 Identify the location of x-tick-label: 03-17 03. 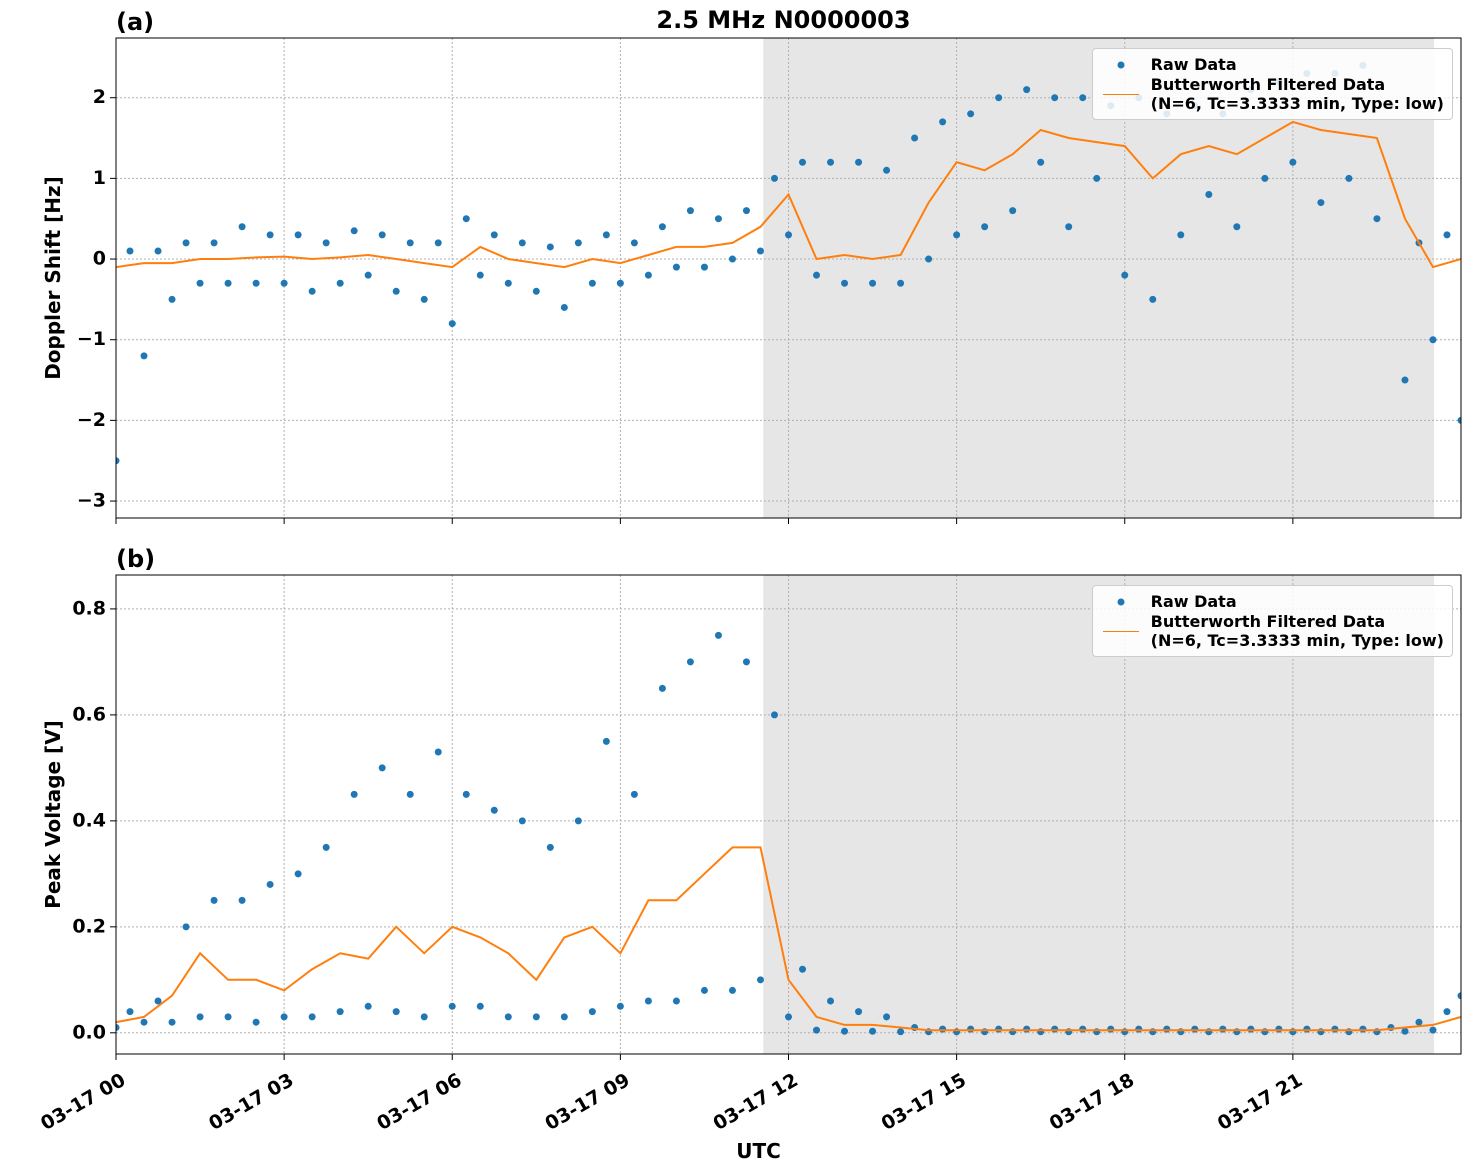
(251, 1102).